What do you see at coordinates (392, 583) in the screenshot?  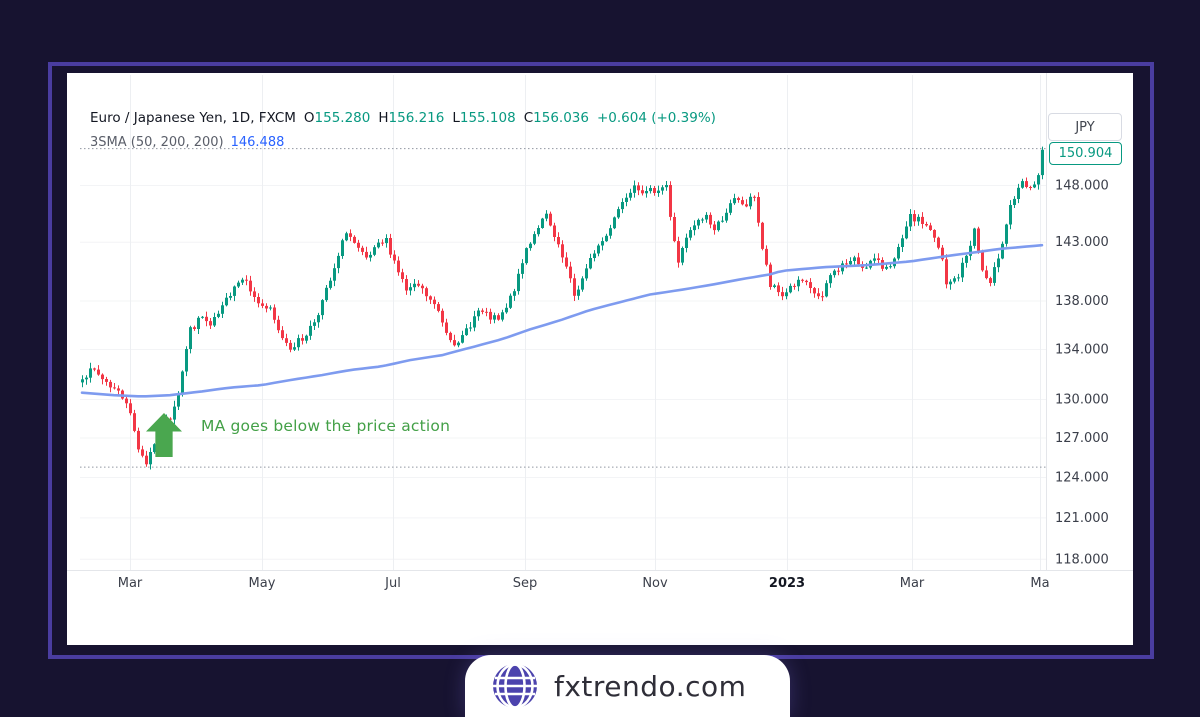 I see `x-axis-label: Jul` at bounding box center [392, 583].